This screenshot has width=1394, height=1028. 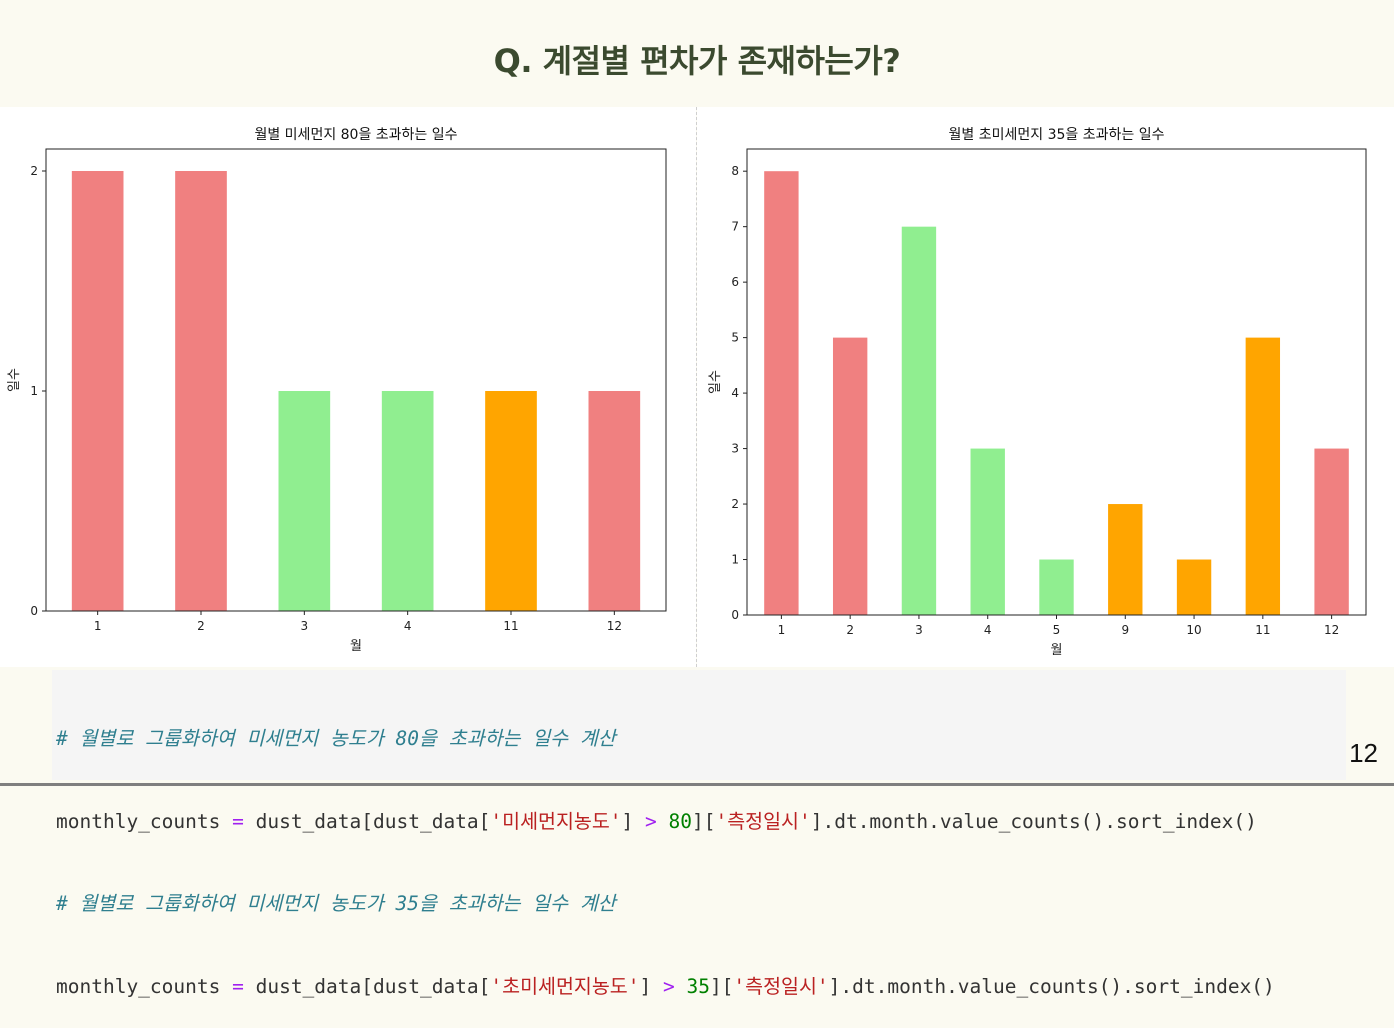 I want to click on chart-title: 월별 미세먼지 80을 초과하는 일수, so click(x=355, y=135).